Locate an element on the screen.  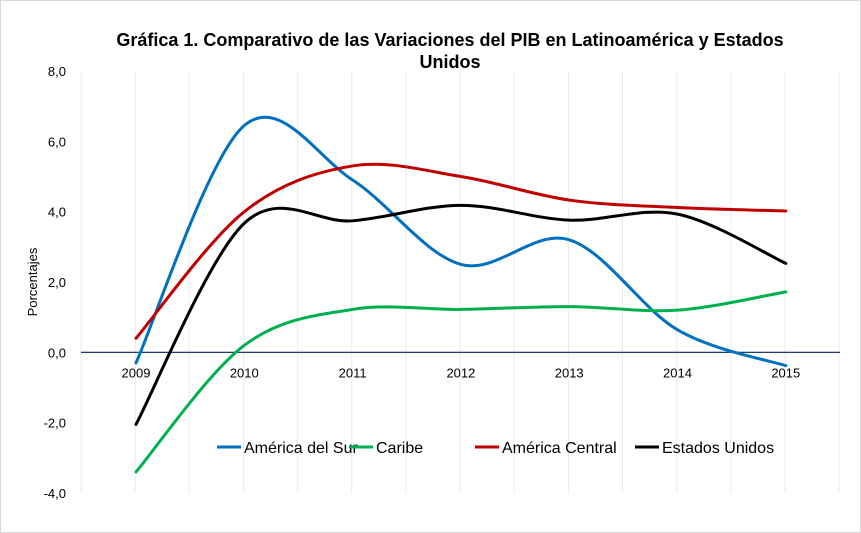
legend-label: América Central is located at coordinates (559, 448).